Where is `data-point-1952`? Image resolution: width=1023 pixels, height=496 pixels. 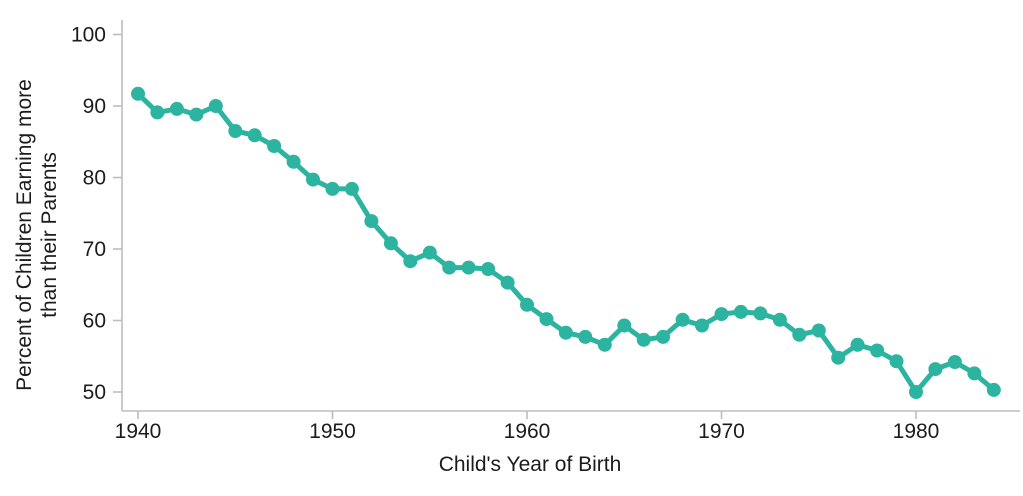
data-point-1952 is located at coordinates (371, 221).